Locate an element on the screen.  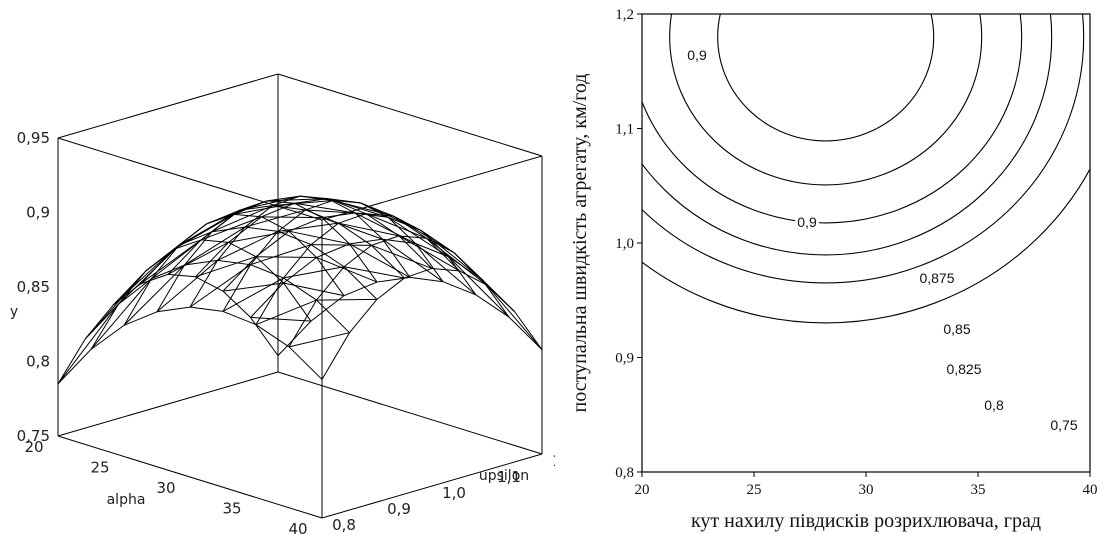
contour-label: 0,85 is located at coordinates (956, 329).